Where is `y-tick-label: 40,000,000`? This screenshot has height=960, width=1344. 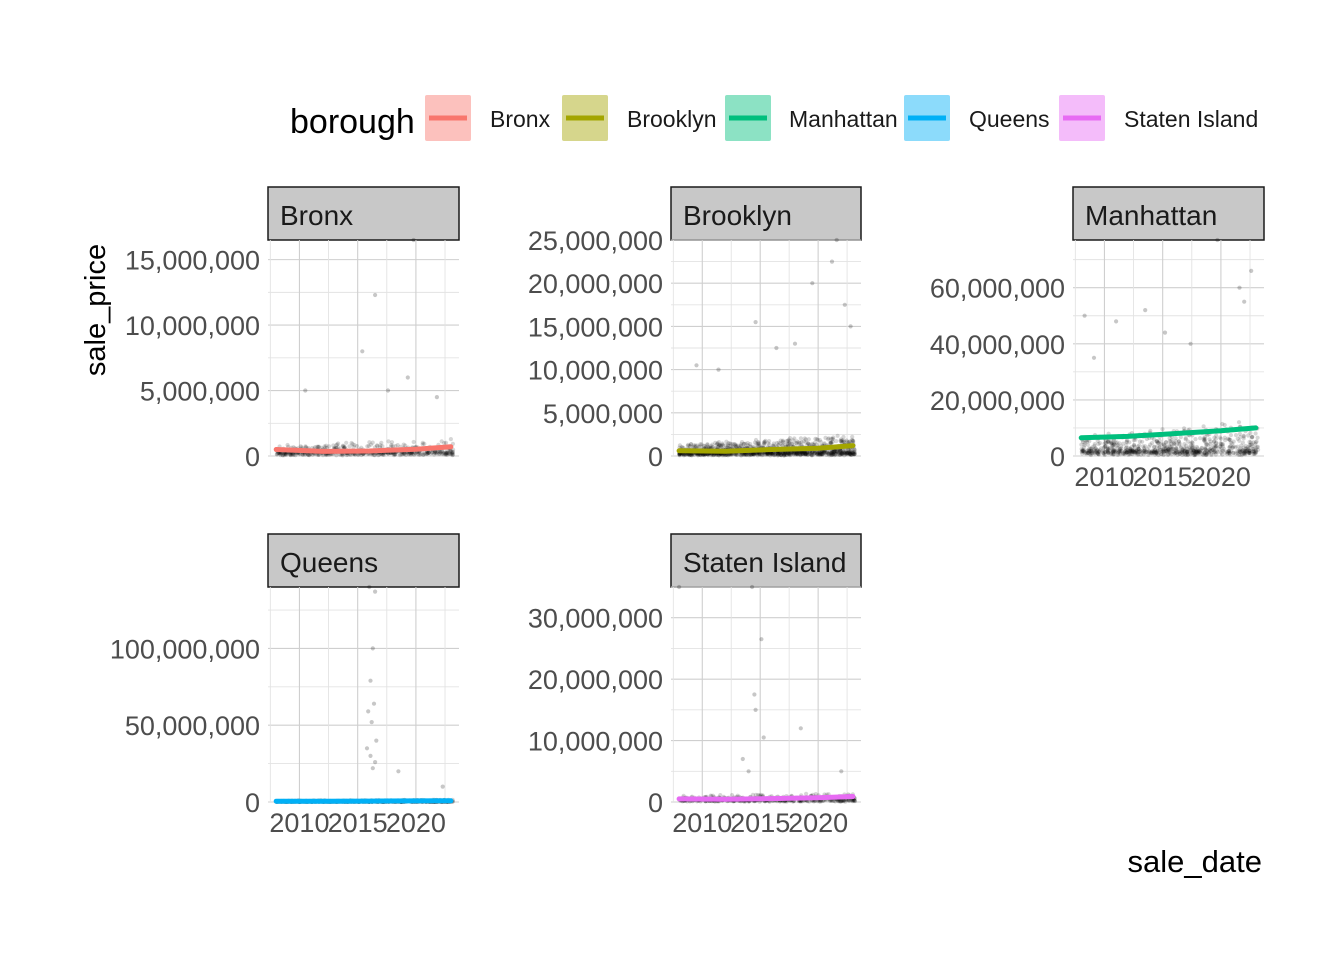
y-tick-label: 40,000,000 is located at coordinates (997, 345).